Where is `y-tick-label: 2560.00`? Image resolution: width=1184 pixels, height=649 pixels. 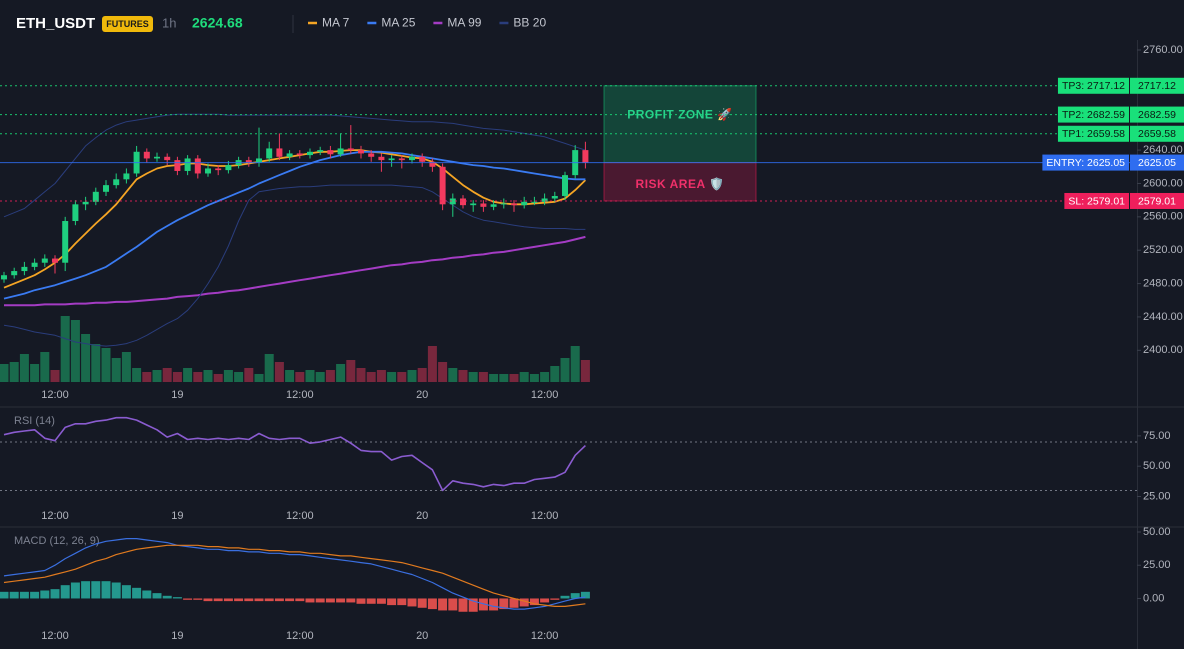 y-tick-label: 2560.00 is located at coordinates (1163, 217).